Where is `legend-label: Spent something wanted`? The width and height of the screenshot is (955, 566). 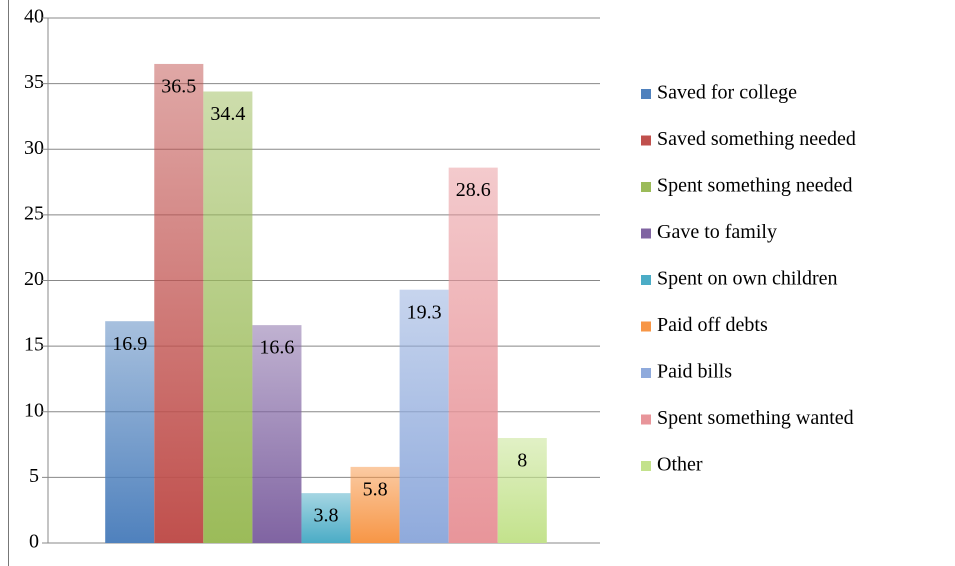 legend-label: Spent something wanted is located at coordinates (755, 418).